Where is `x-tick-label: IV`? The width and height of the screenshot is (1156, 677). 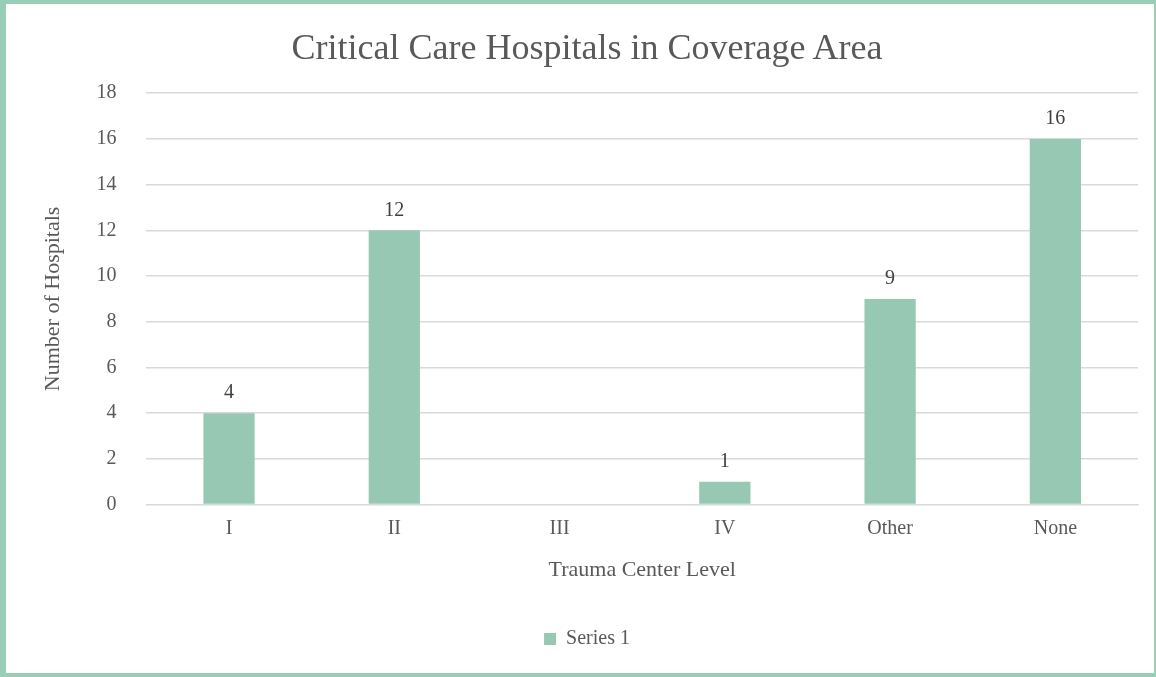
x-tick-label: IV is located at coordinates (725, 526).